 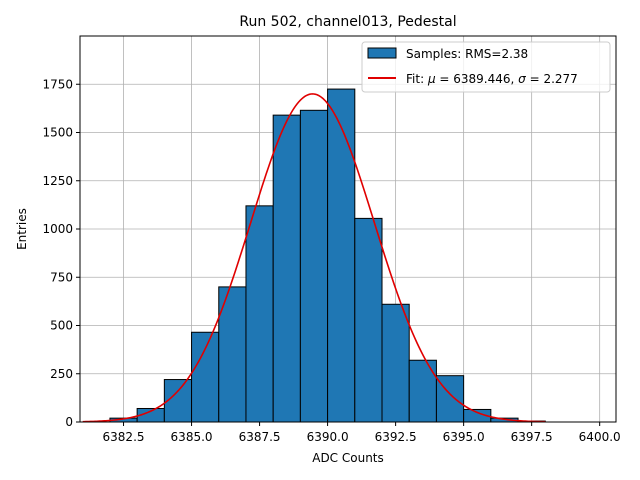 I want to click on y-tick-label: 1500, so click(x=57, y=133).